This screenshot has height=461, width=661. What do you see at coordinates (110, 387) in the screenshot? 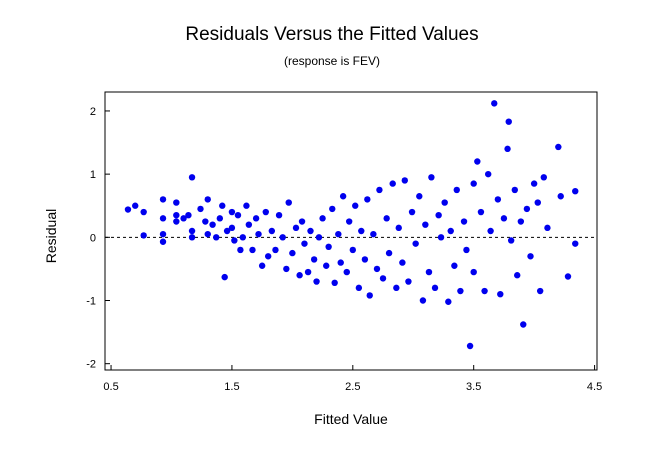
I see `x-tick-label: 0.5` at bounding box center [110, 387].